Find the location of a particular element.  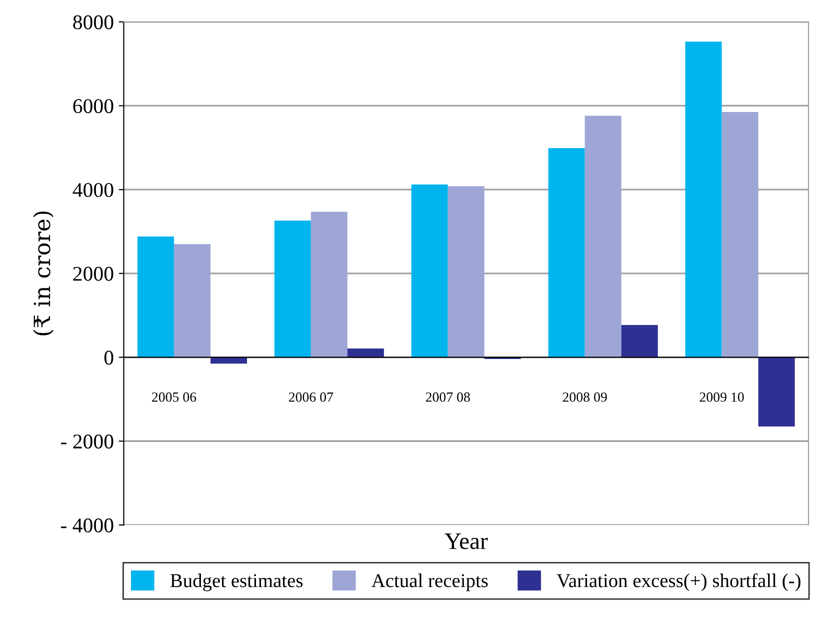

x-tick-label: 2007 08 is located at coordinates (448, 397).